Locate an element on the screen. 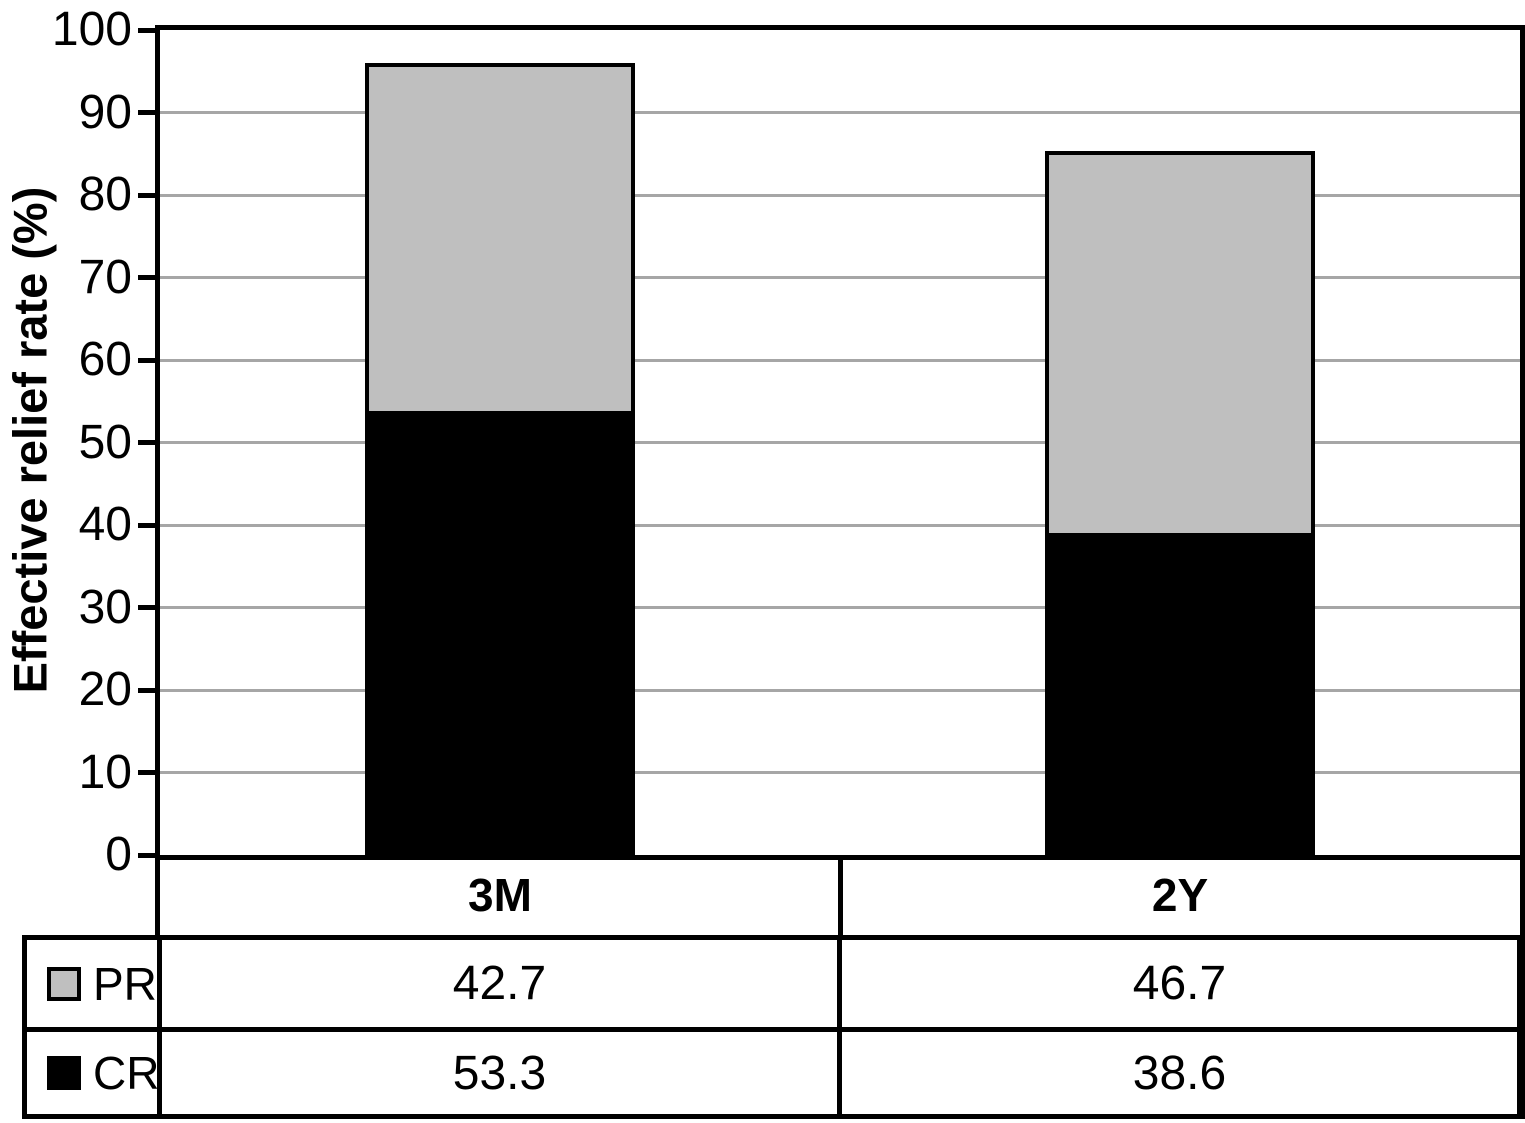 The width and height of the screenshot is (1525, 1123). bar-segment-CR-2Y is located at coordinates (1180, 695).